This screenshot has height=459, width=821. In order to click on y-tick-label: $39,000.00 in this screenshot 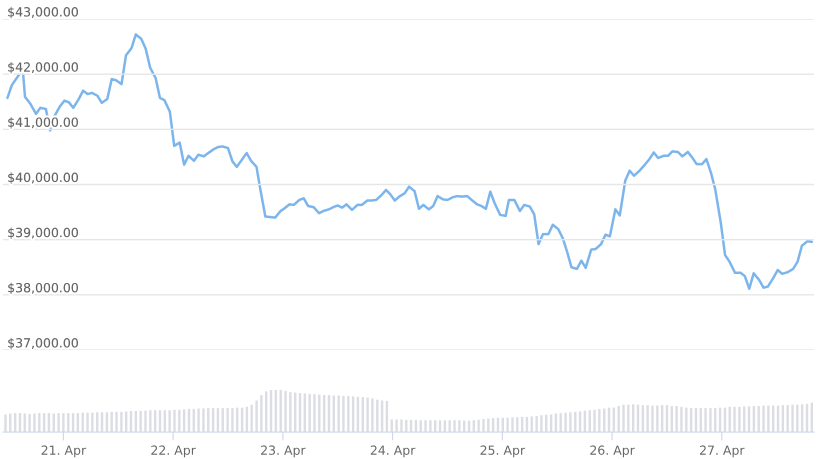, I will do `click(43, 233)`.